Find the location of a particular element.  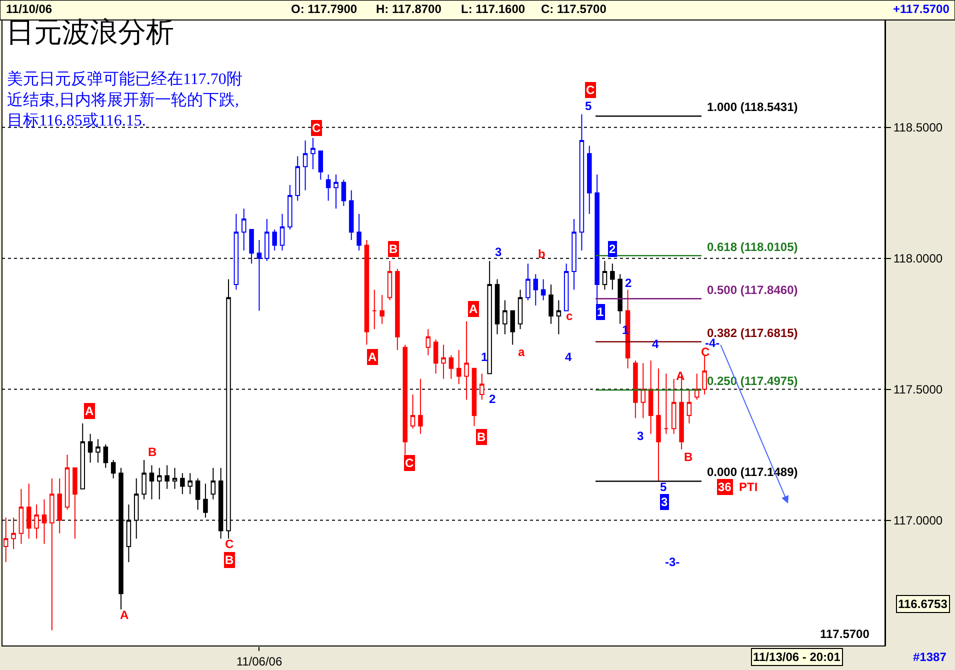

text: 11/13/06 - 20:01 is located at coordinates (797, 657).